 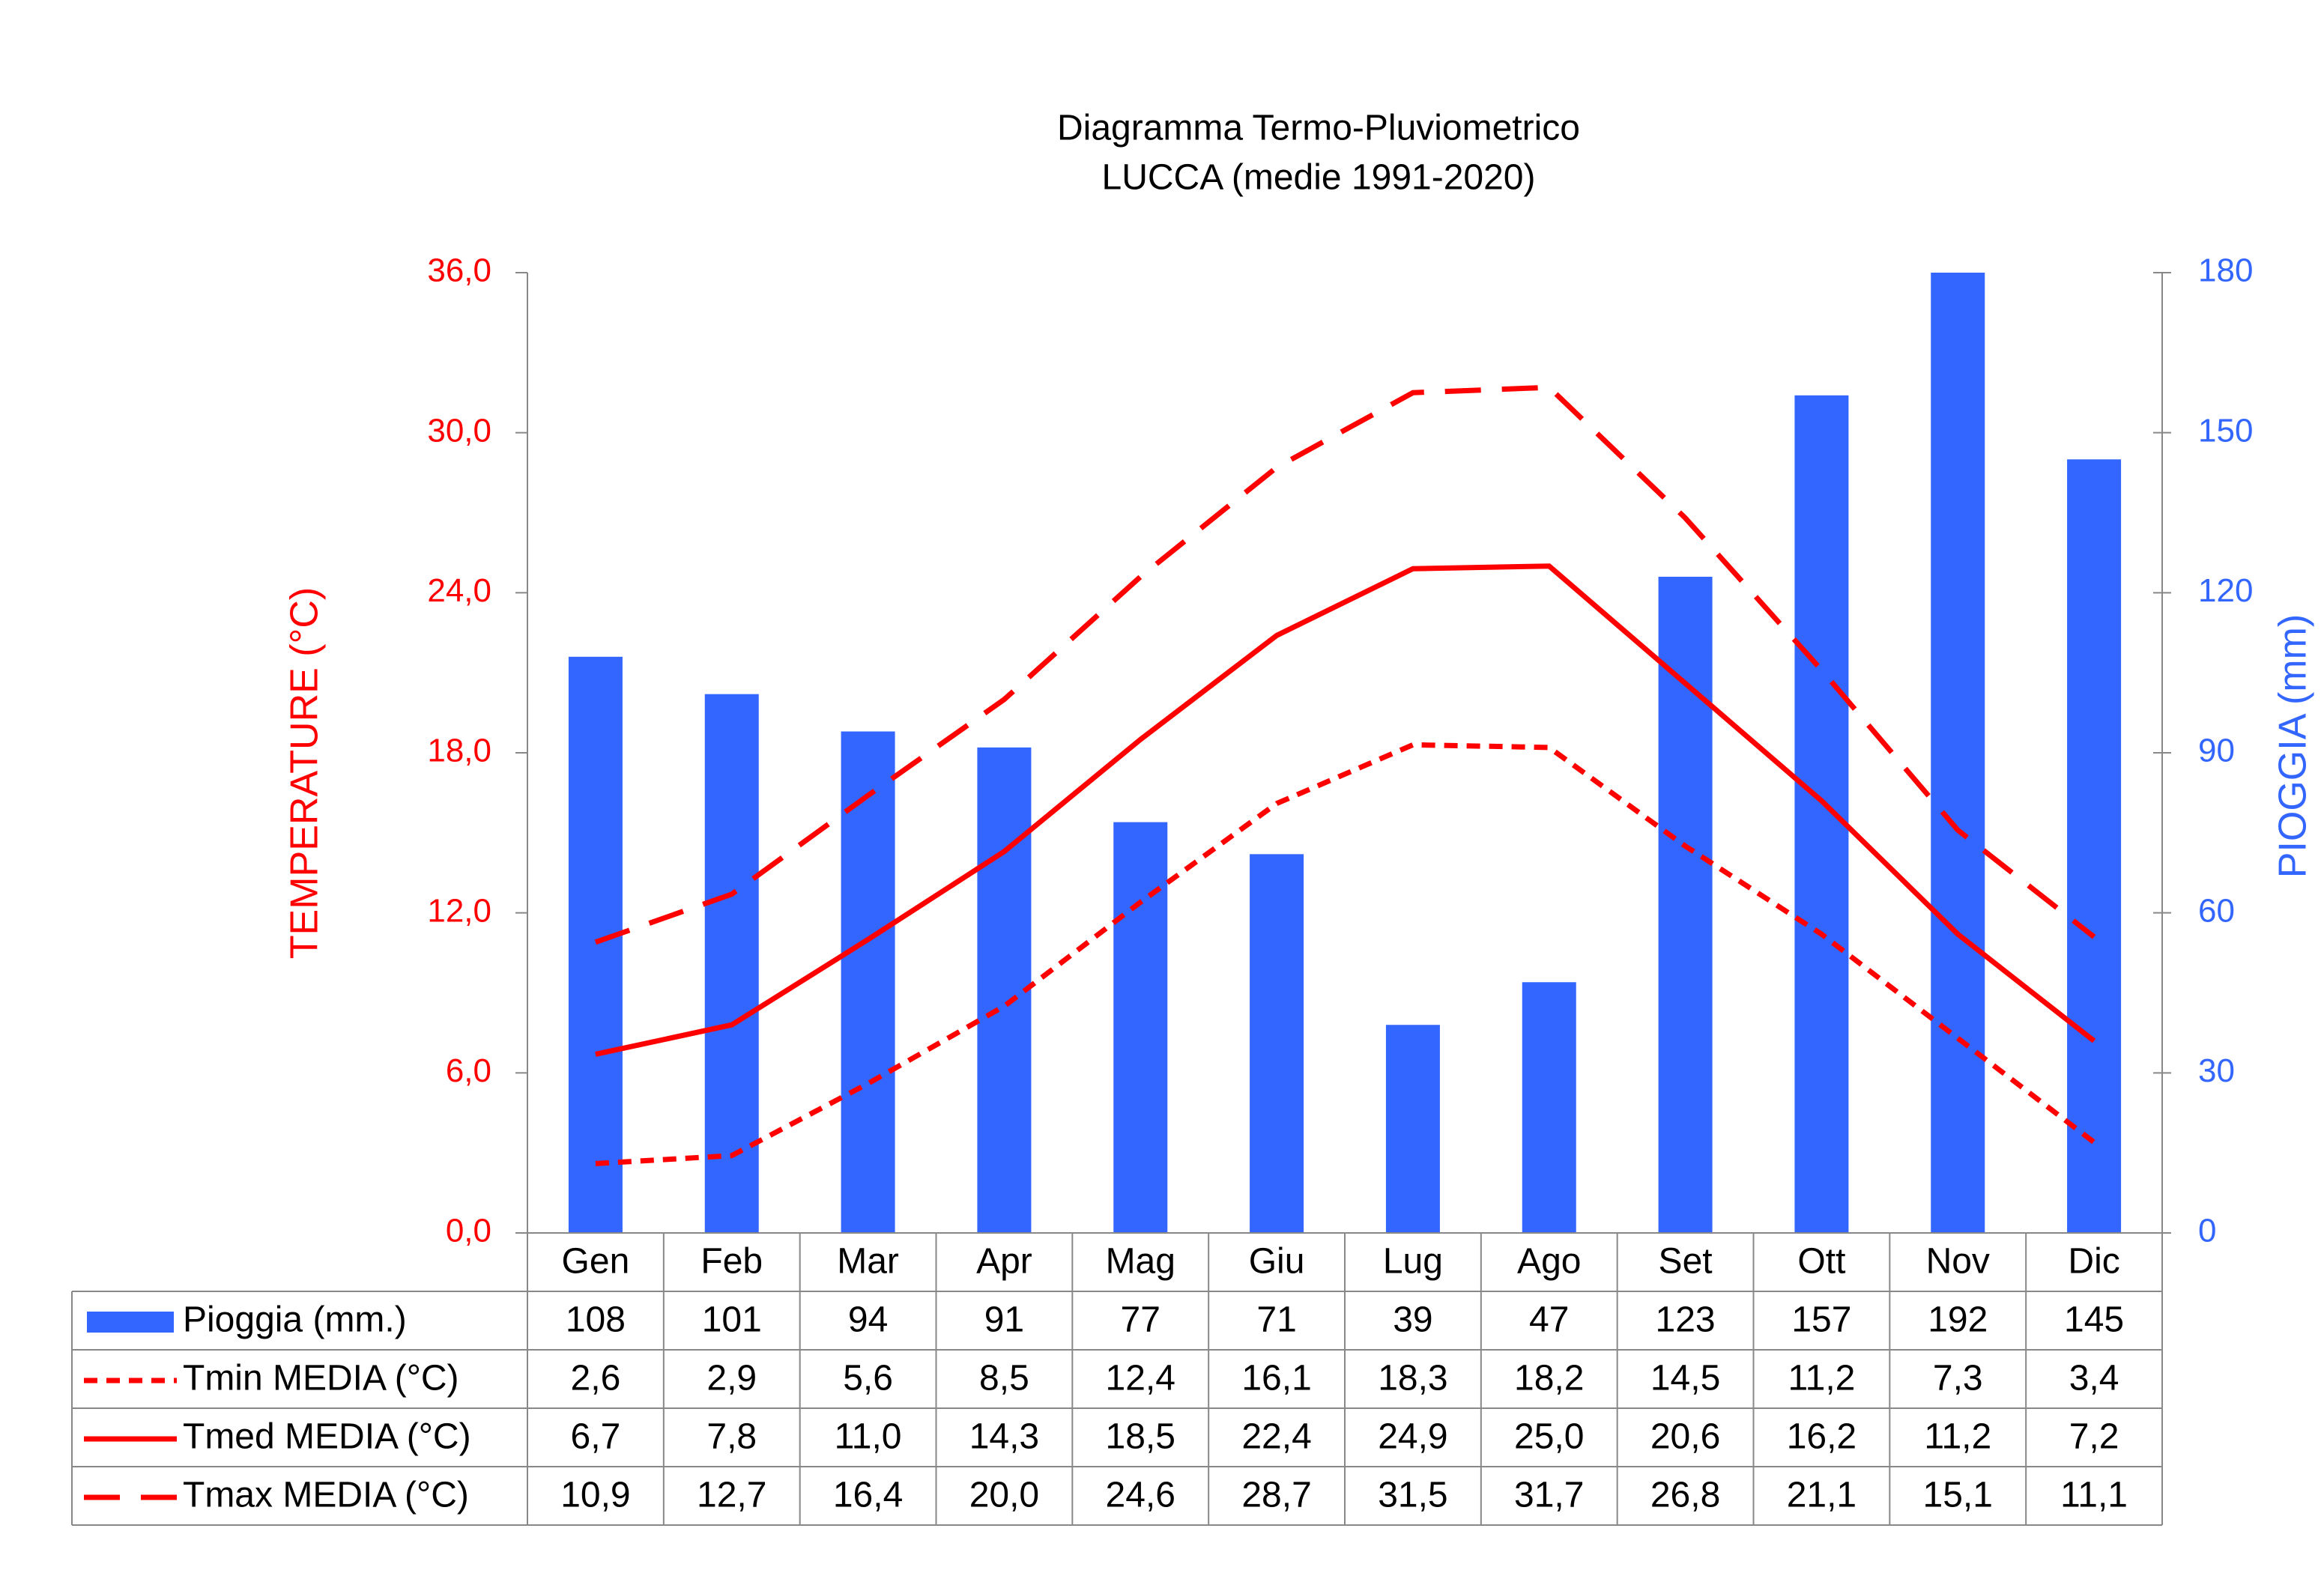 I want to click on x-tick-label: Mar, so click(x=868, y=1262).